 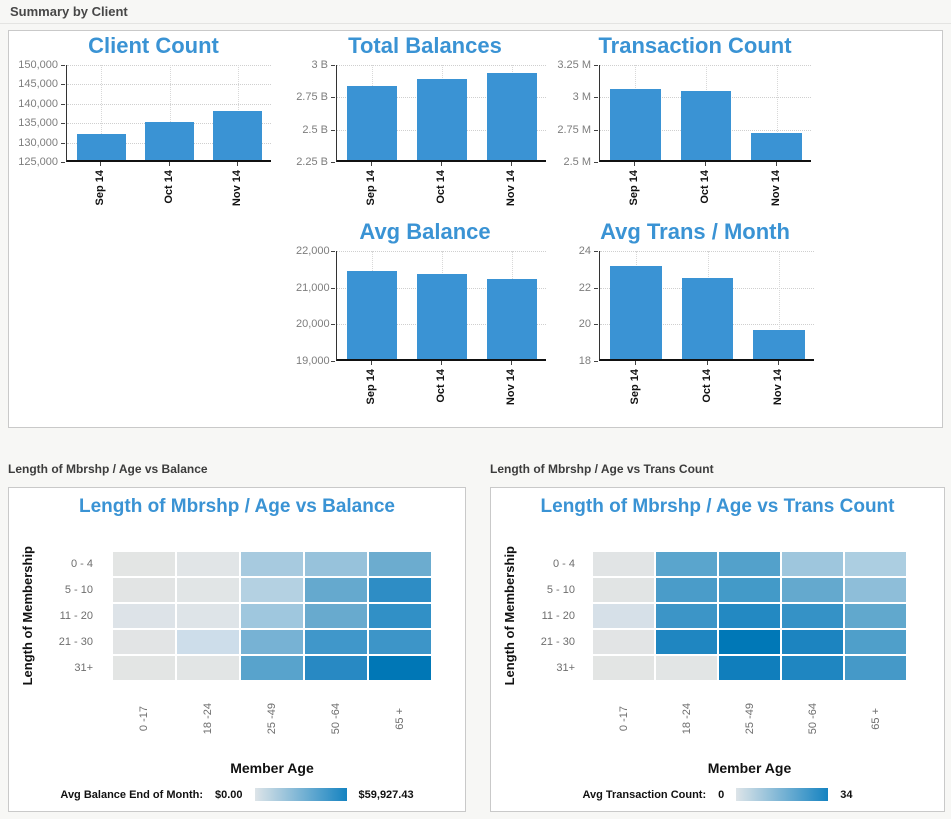 What do you see at coordinates (574, 129) in the screenshot?
I see `y-tick-label: 2.75 M` at bounding box center [574, 129].